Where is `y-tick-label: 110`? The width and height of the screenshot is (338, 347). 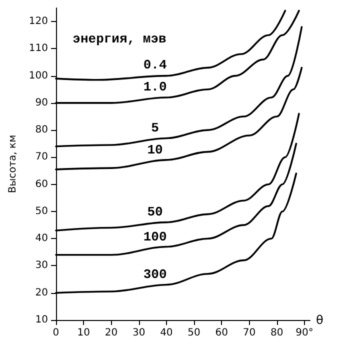 y-tick-label: 110 is located at coordinates (38, 48).